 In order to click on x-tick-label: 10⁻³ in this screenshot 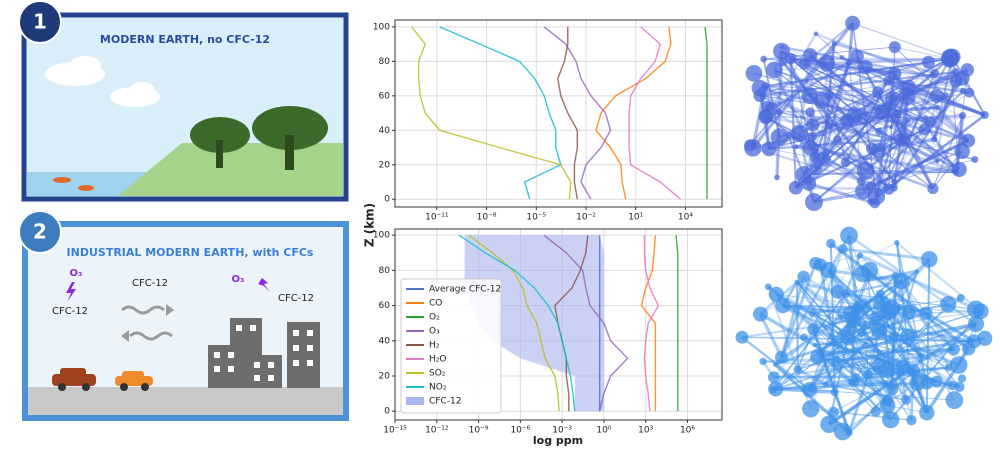, I will do `click(562, 431)`.